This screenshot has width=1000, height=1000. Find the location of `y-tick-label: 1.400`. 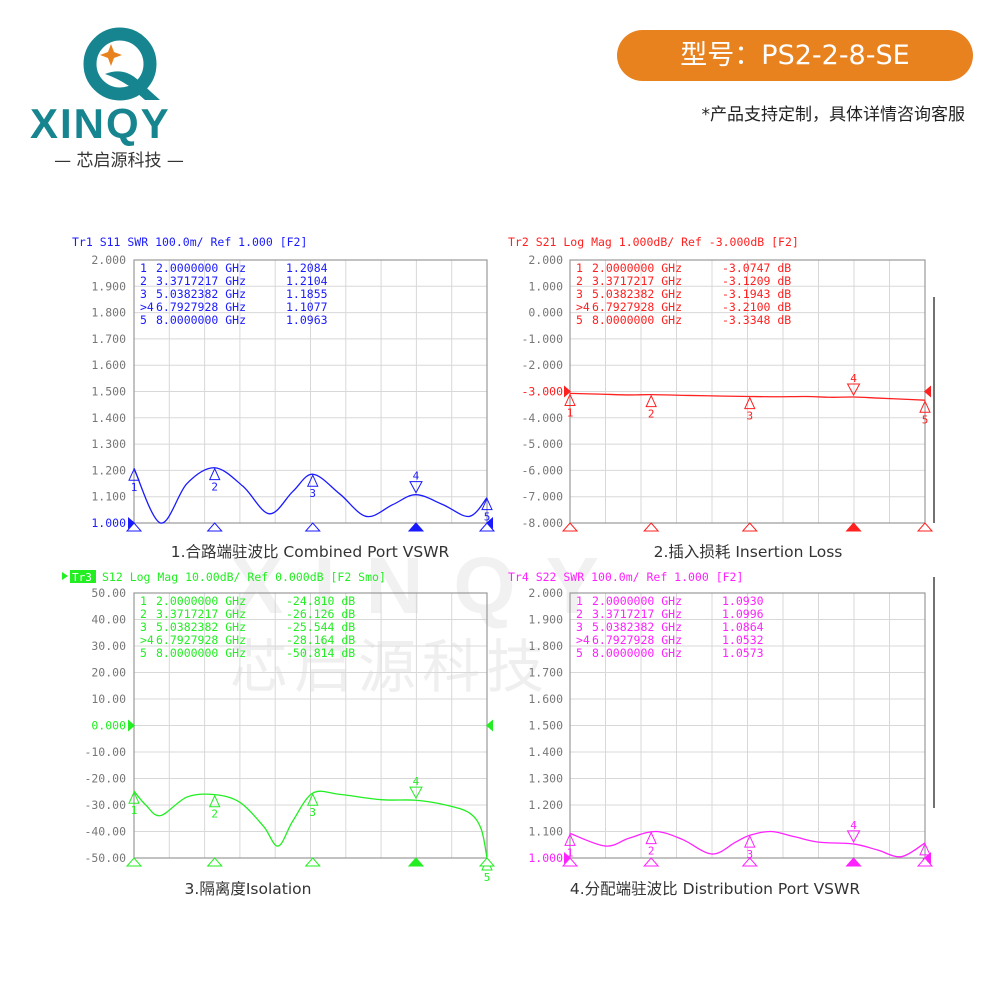

y-tick-label: 1.400 is located at coordinates (545, 752).